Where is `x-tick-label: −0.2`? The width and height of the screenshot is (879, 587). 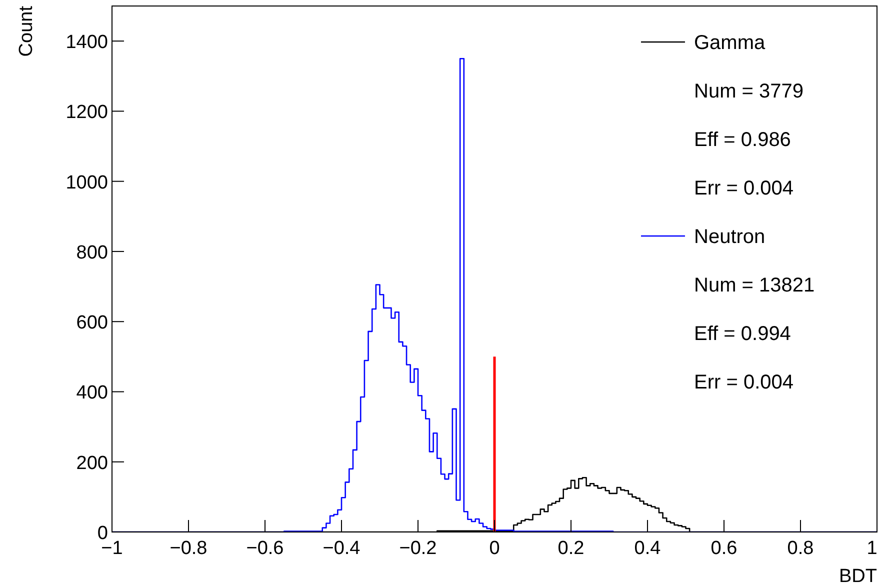
x-tick-label: −0.2 is located at coordinates (418, 548).